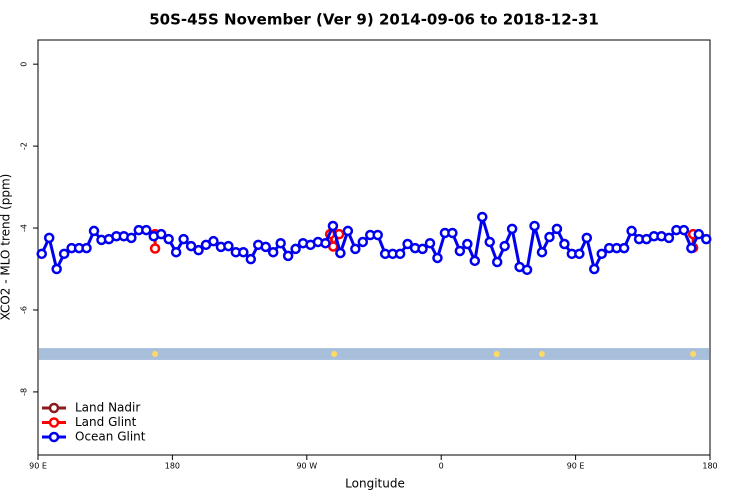  I want to click on y-tick-label: -6, so click(24, 310).